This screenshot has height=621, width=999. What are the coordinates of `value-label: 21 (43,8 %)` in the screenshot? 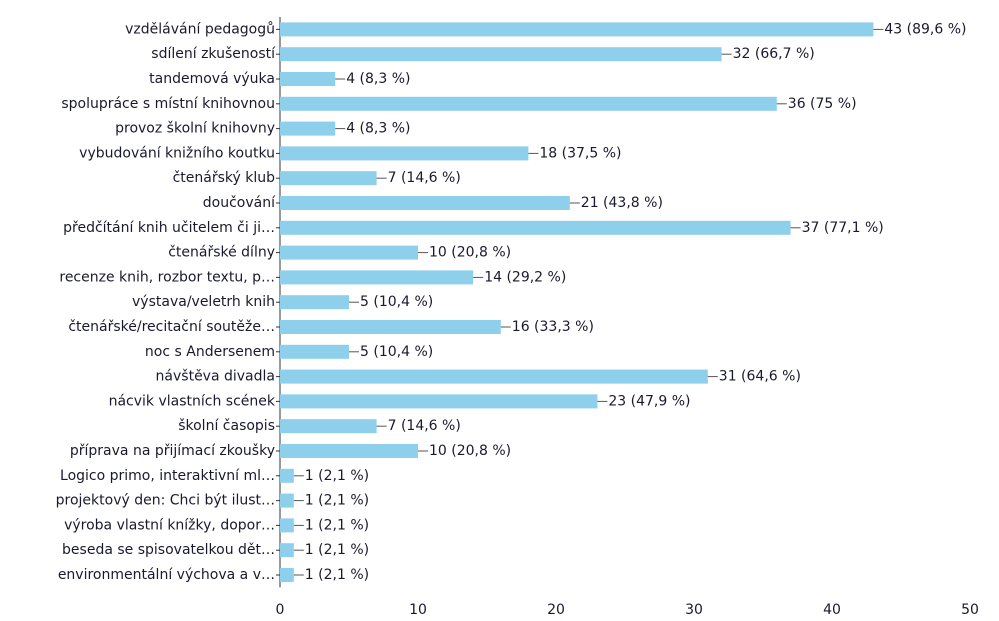 It's located at (622, 203).